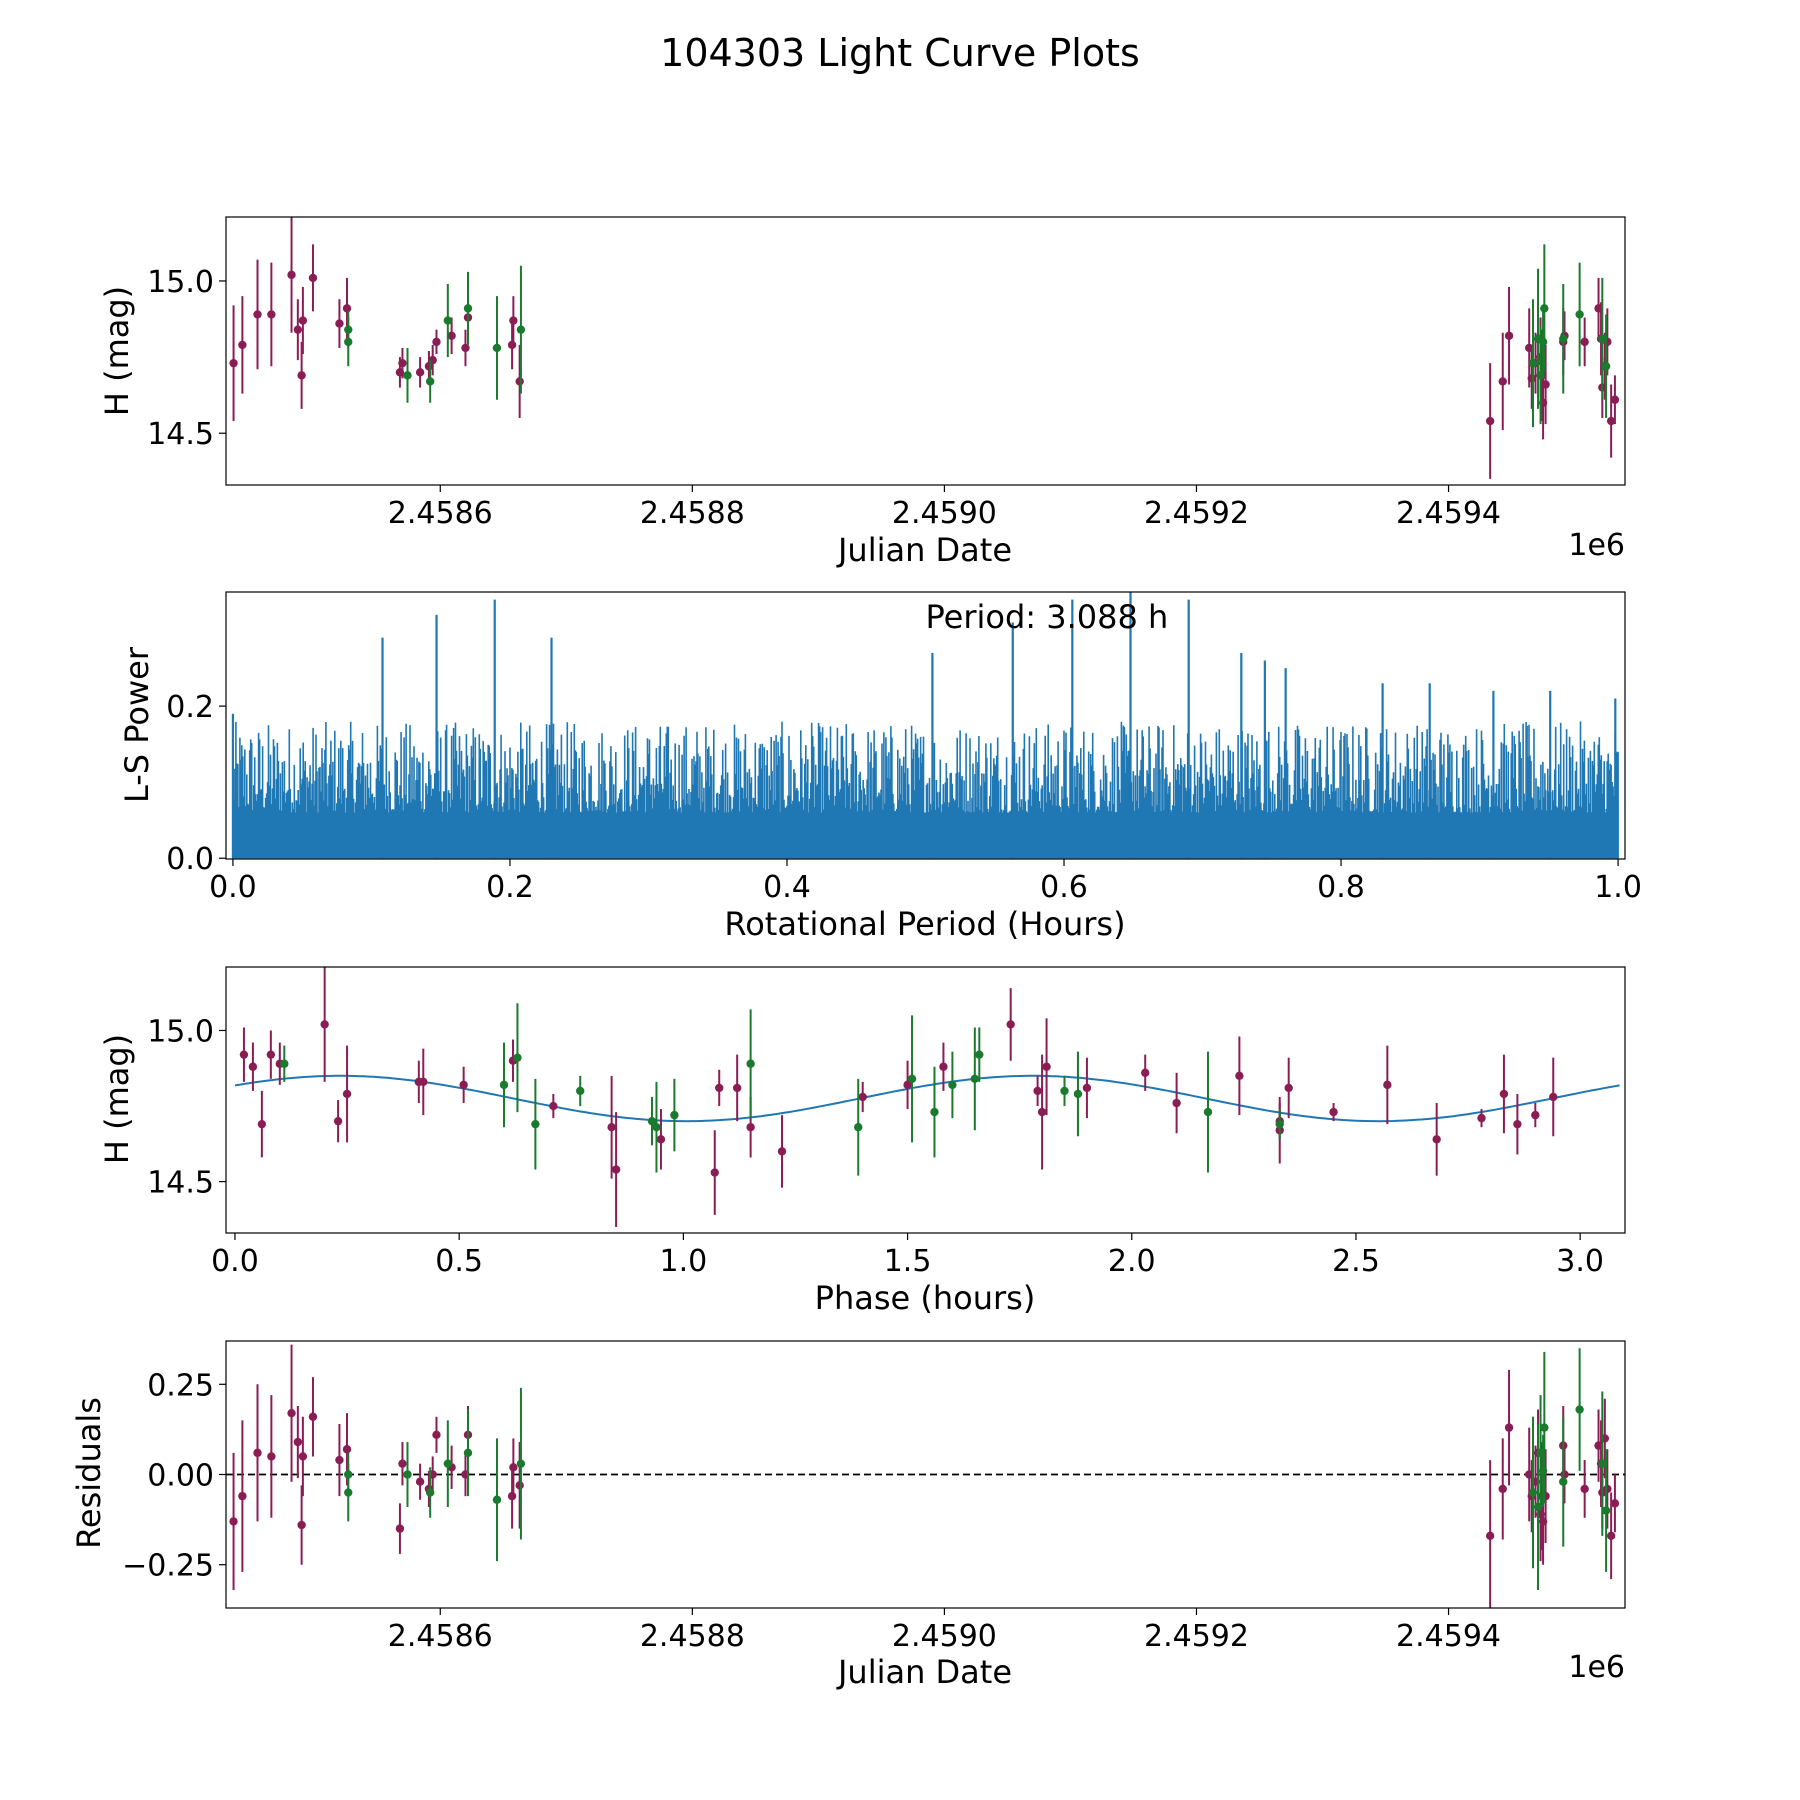 The image size is (1800, 1800). I want to click on y-tick-label: 15.0, so click(180, 1031).